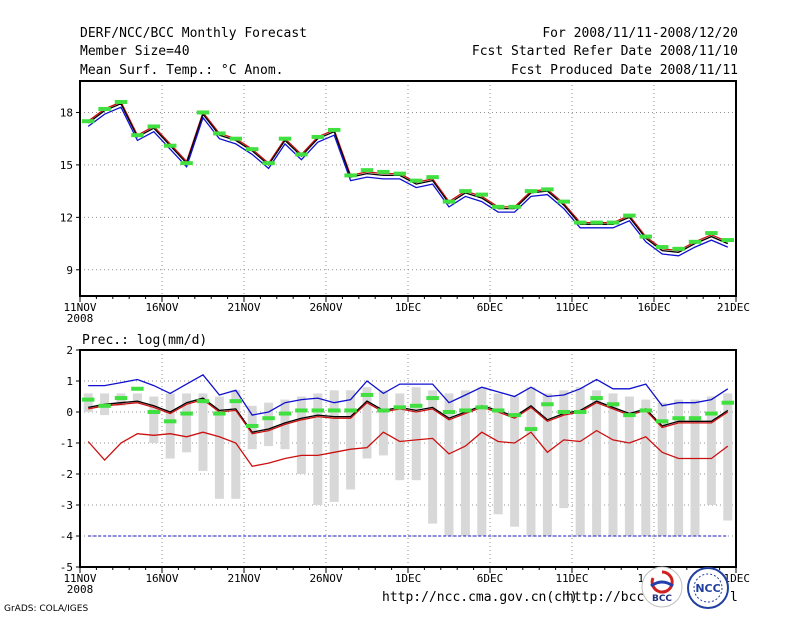  What do you see at coordinates (734, 597) in the screenshot?
I see `footer-url-tail: l` at bounding box center [734, 597].